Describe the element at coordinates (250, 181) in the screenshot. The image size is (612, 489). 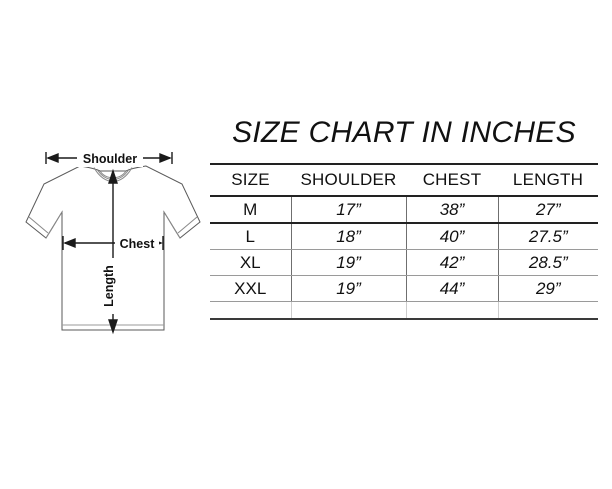
I see `column-header-size: SIZE` at that location.